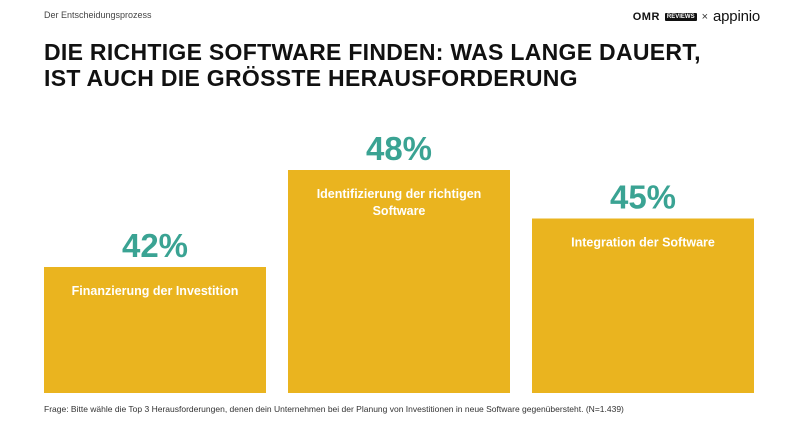 The image size is (800, 438). I want to click on brand-logos: OMR REVIEWS × appinio, so click(696, 16).